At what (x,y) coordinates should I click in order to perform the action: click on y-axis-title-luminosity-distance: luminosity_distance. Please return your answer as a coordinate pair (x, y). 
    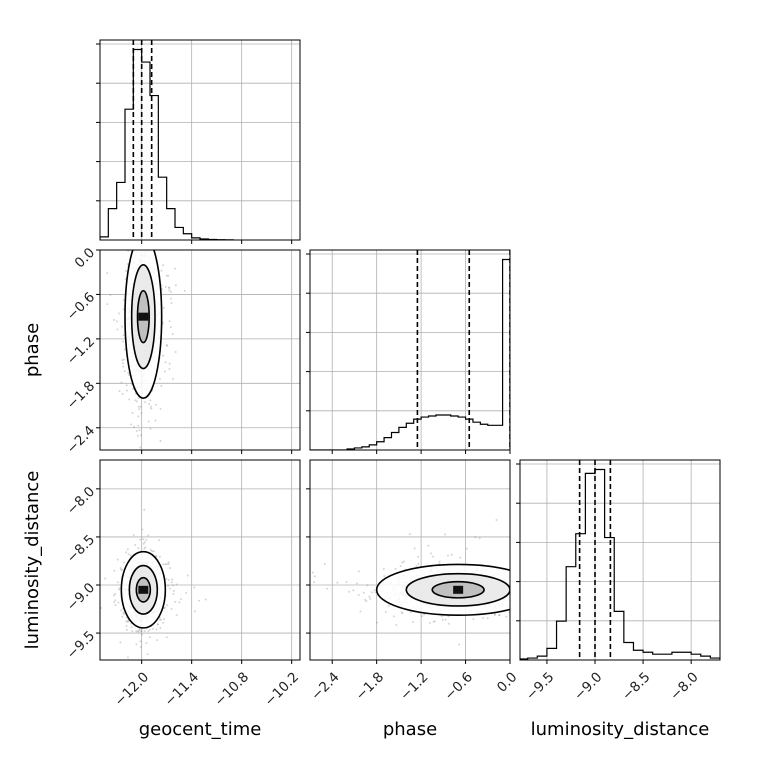
    Looking at the image, I should click on (32, 560).